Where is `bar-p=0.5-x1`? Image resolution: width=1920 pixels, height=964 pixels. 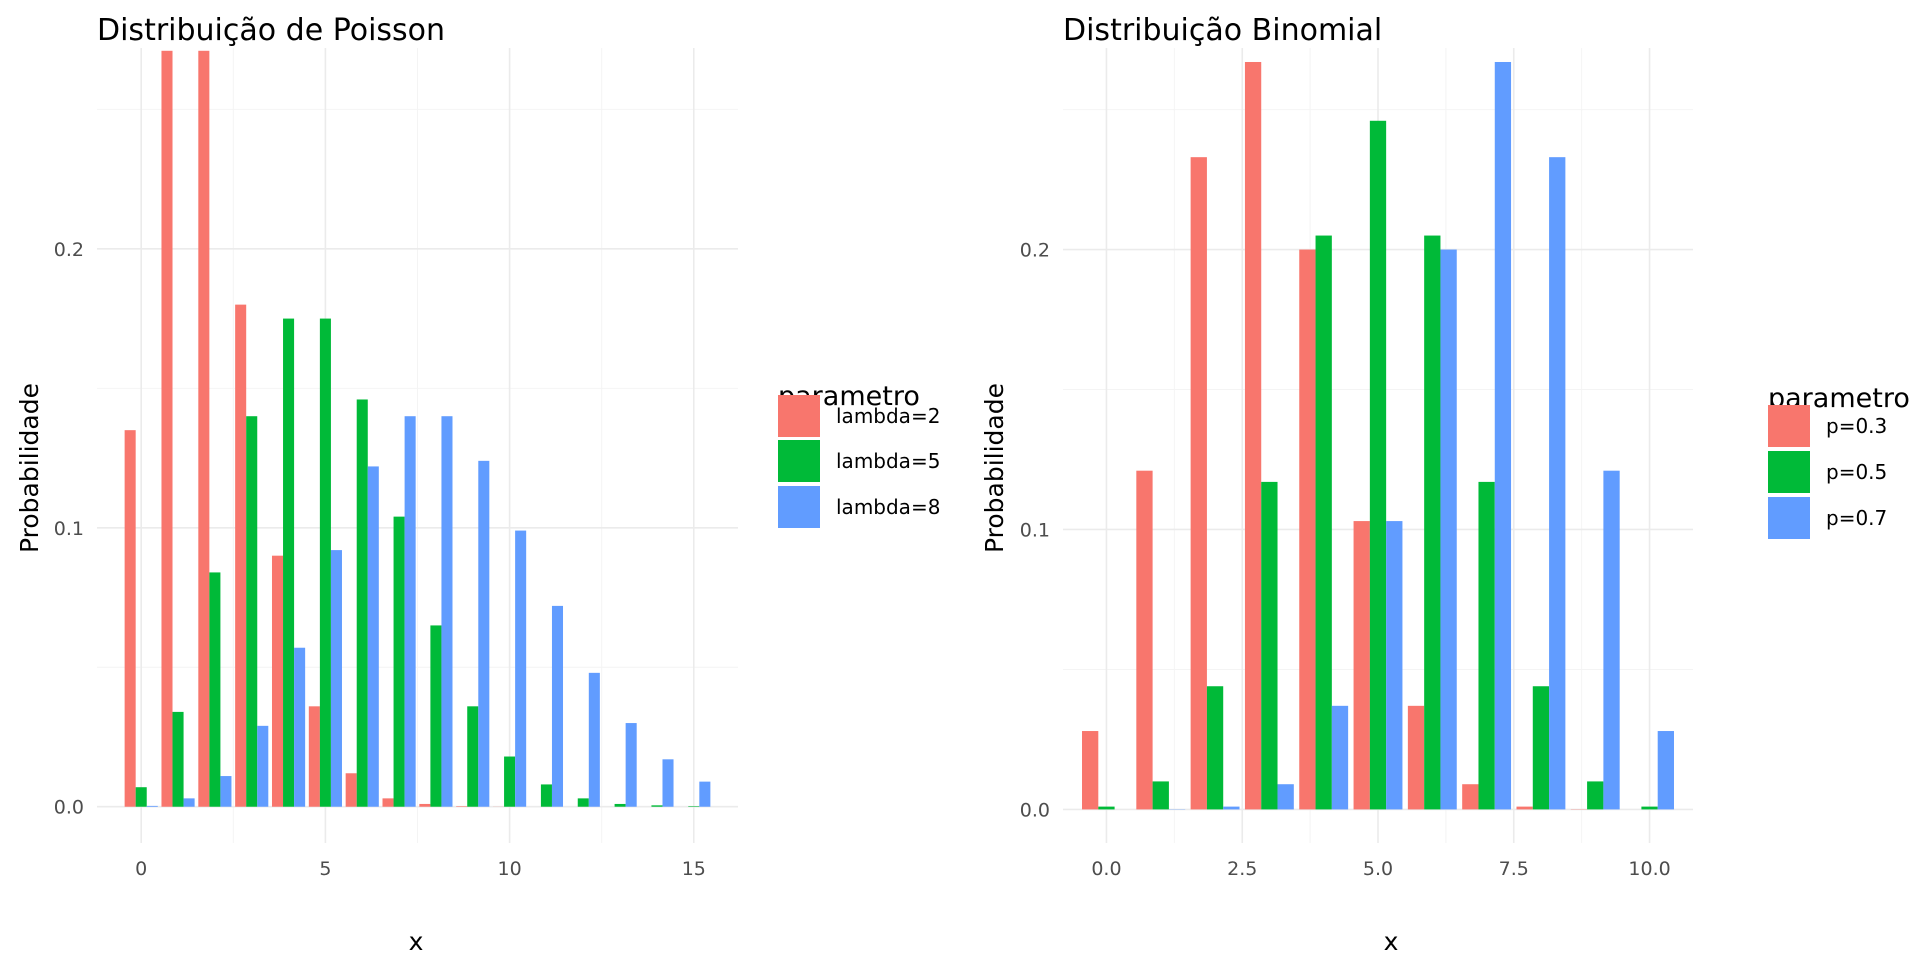
bar-p=0.5-x1 is located at coordinates (1161, 795).